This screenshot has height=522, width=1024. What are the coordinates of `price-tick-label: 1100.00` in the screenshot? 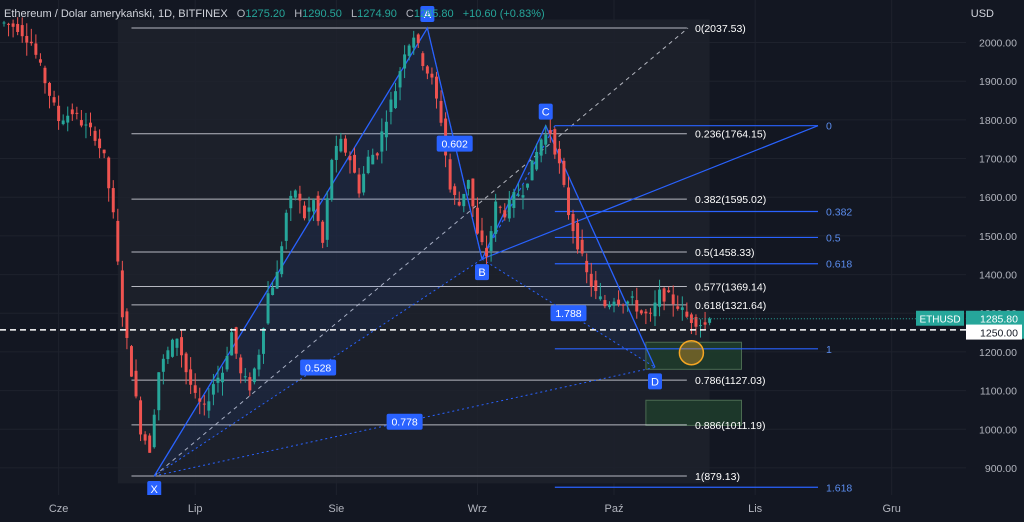 It's located at (998, 392).